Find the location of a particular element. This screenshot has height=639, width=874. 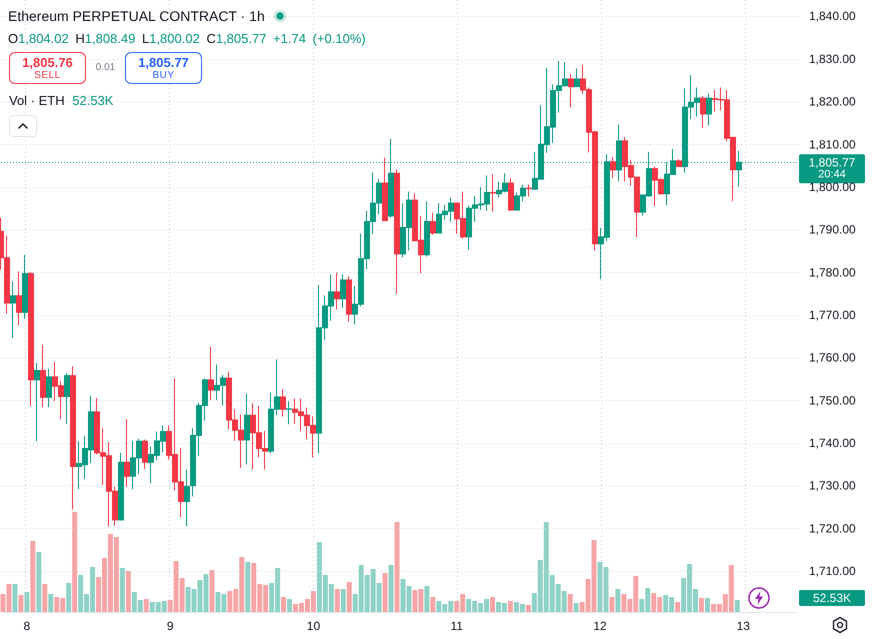

y-tick-label: 1,720.00 is located at coordinates (832, 528).